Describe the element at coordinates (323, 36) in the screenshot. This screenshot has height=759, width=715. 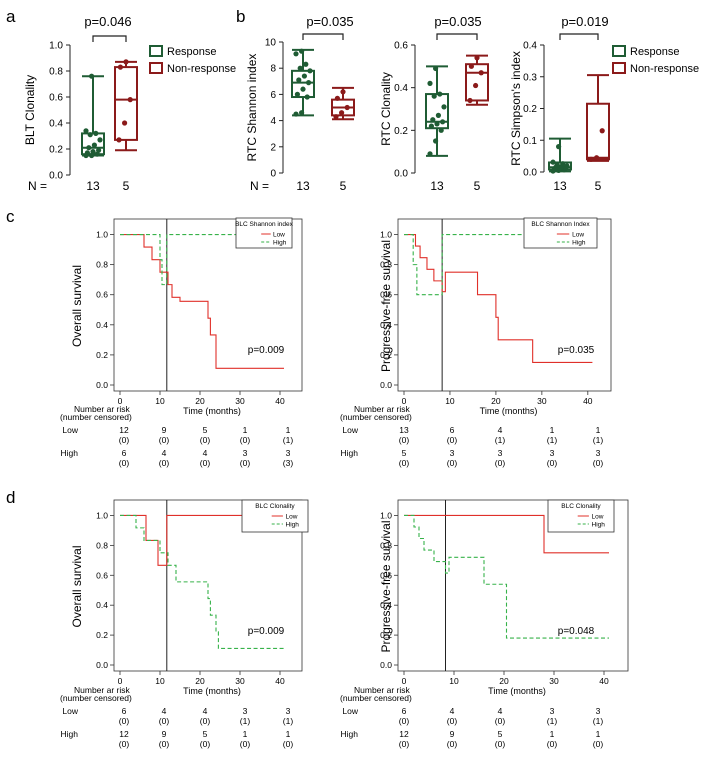
I see `significance-bracket` at that location.